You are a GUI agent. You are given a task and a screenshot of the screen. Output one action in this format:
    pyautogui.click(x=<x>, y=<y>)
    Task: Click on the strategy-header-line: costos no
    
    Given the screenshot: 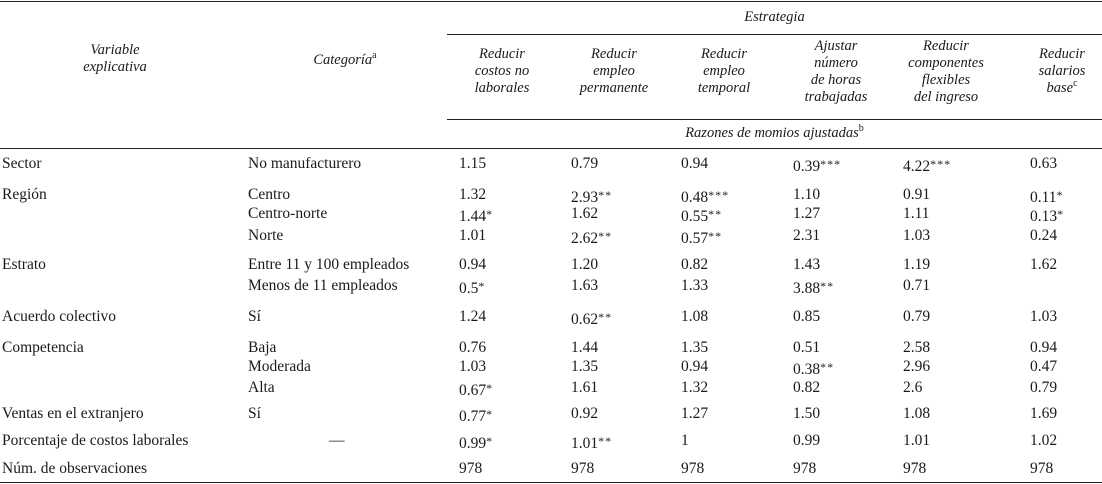 What is the action you would take?
    pyautogui.click(x=502, y=71)
    